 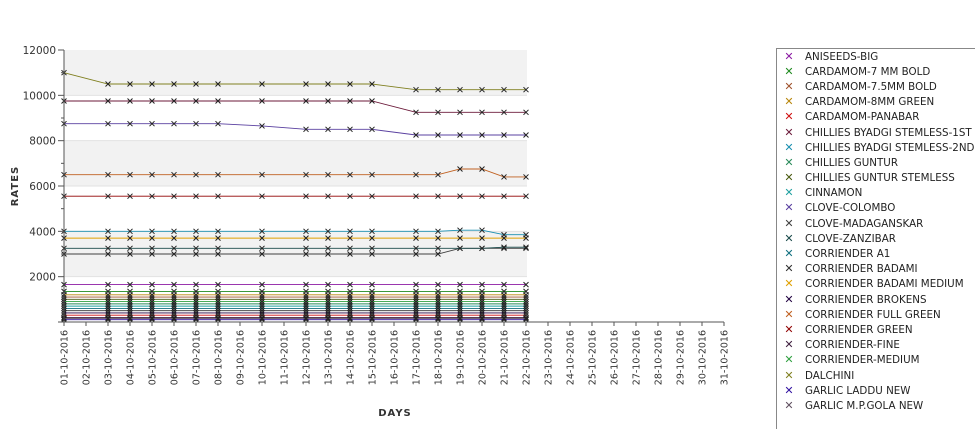 I want to click on legend-label: CORRIENDER-MEDIUM, so click(x=890, y=360).